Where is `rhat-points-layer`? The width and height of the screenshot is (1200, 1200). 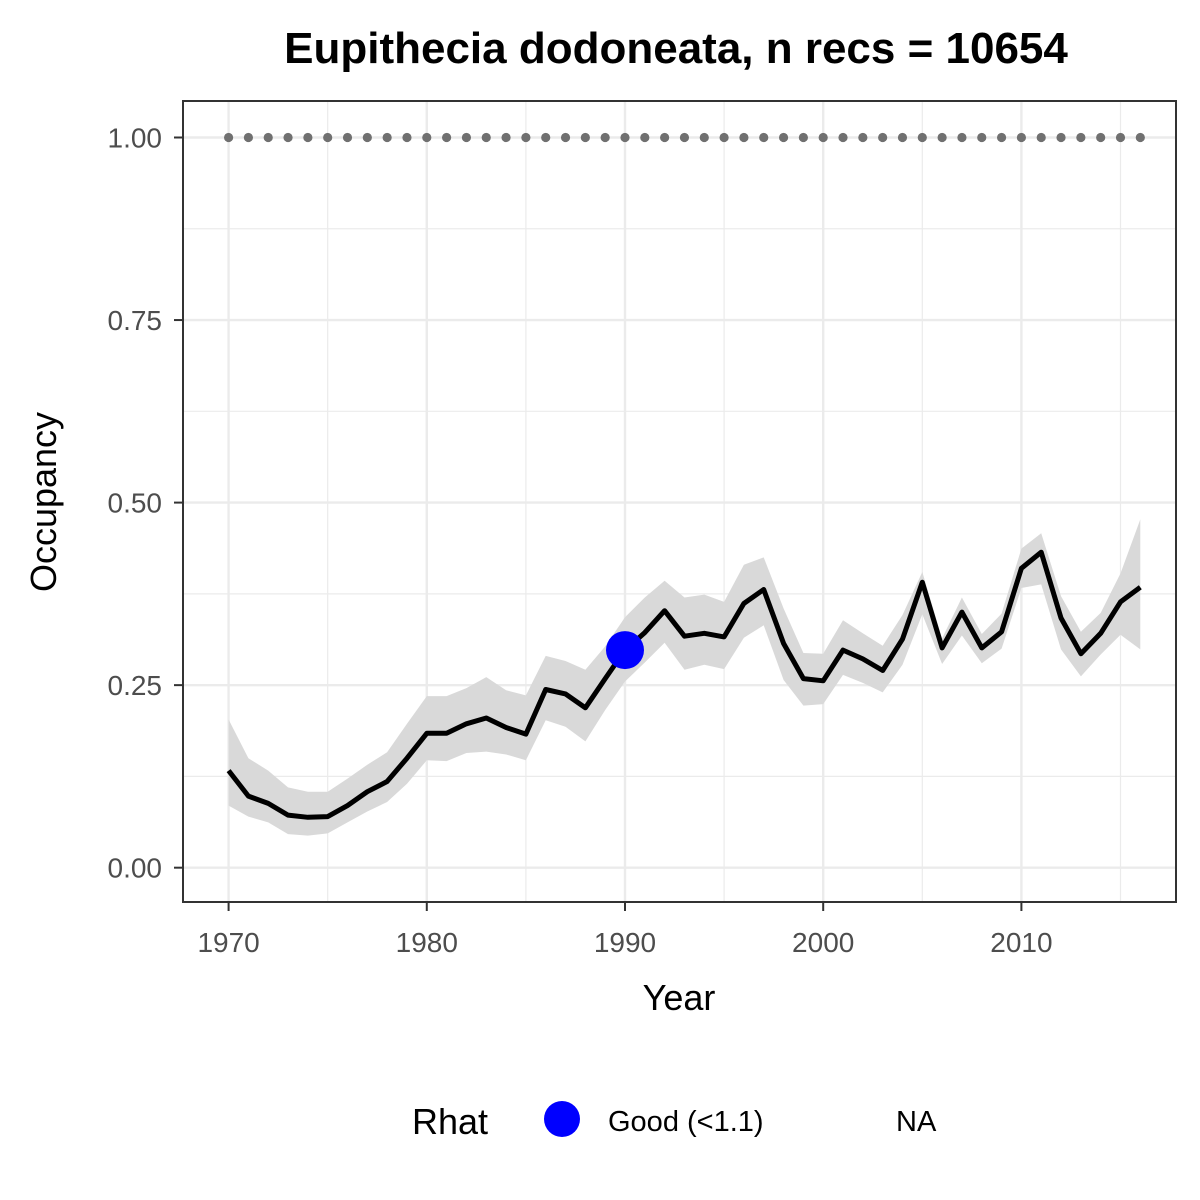
rhat-points-layer is located at coordinates (624, 650).